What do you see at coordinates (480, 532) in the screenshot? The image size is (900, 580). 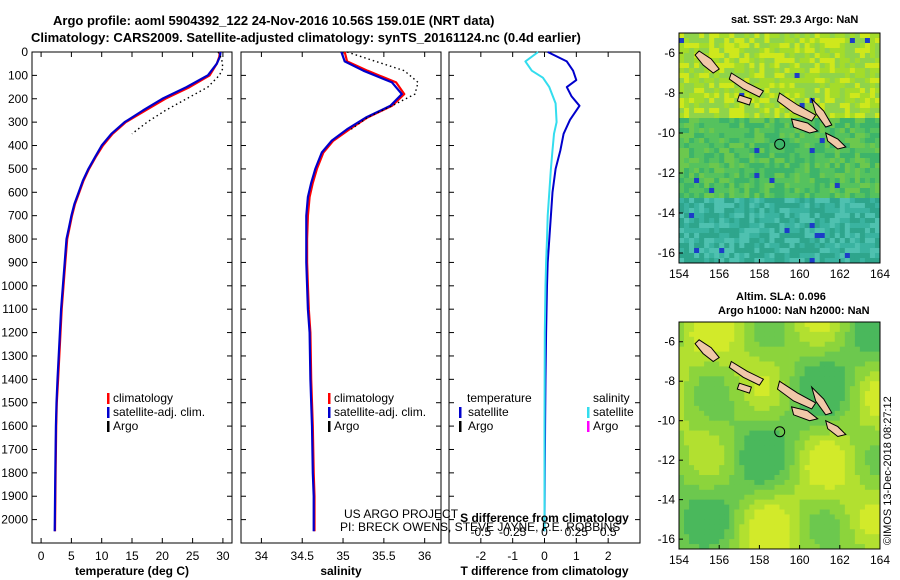 I see `top-tick-label: -0.5` at bounding box center [480, 532].